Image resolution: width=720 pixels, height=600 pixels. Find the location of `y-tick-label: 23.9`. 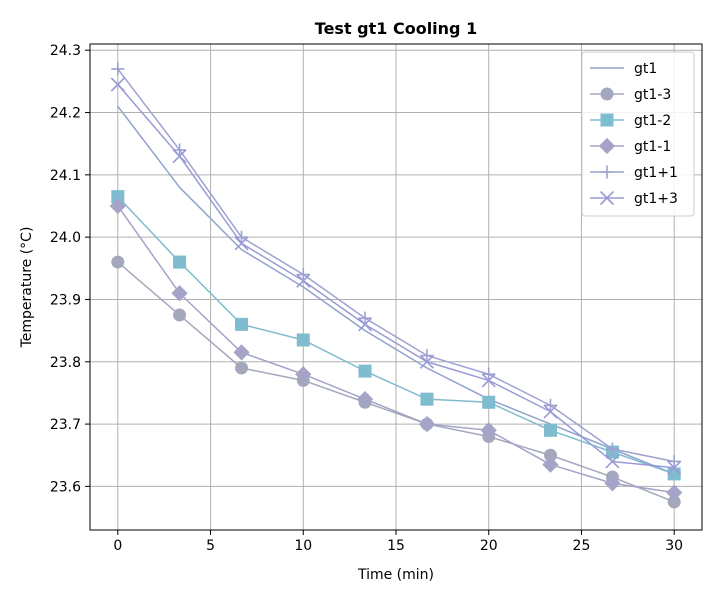

y-tick-label: 23.9 is located at coordinates (65, 300).